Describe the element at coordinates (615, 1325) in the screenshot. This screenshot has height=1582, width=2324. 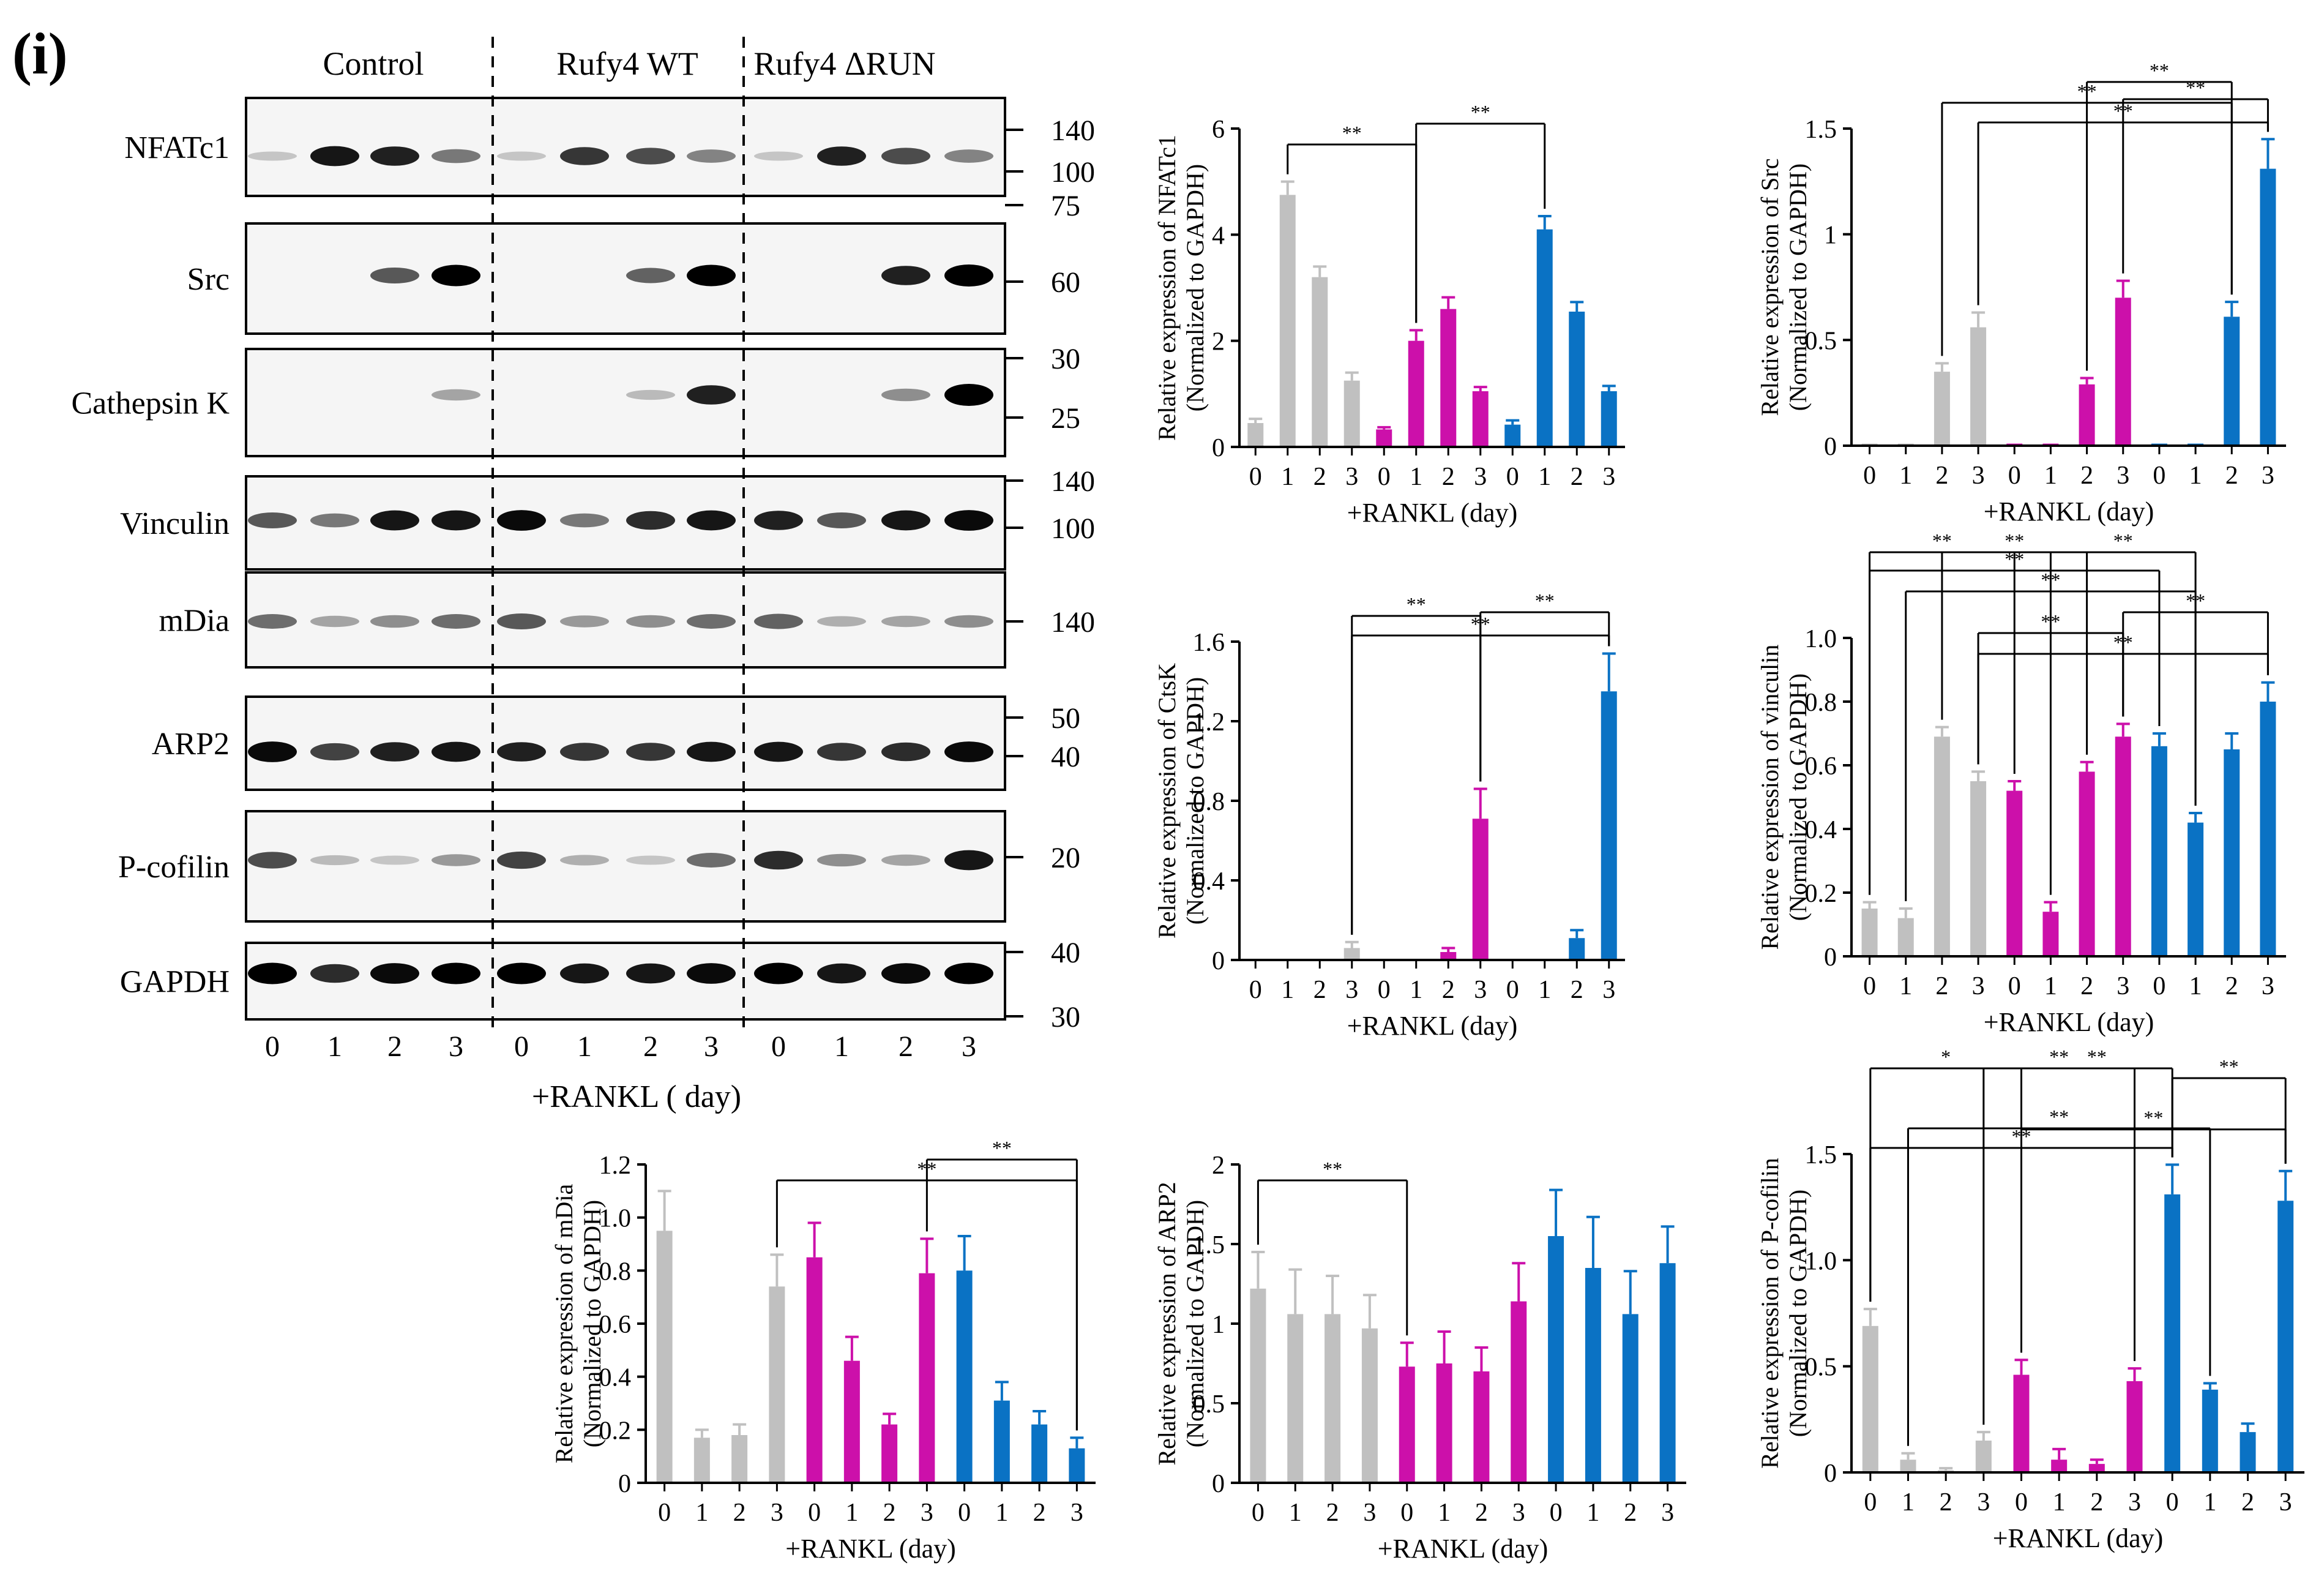
I see `y-tick-label: 0.6` at that location.